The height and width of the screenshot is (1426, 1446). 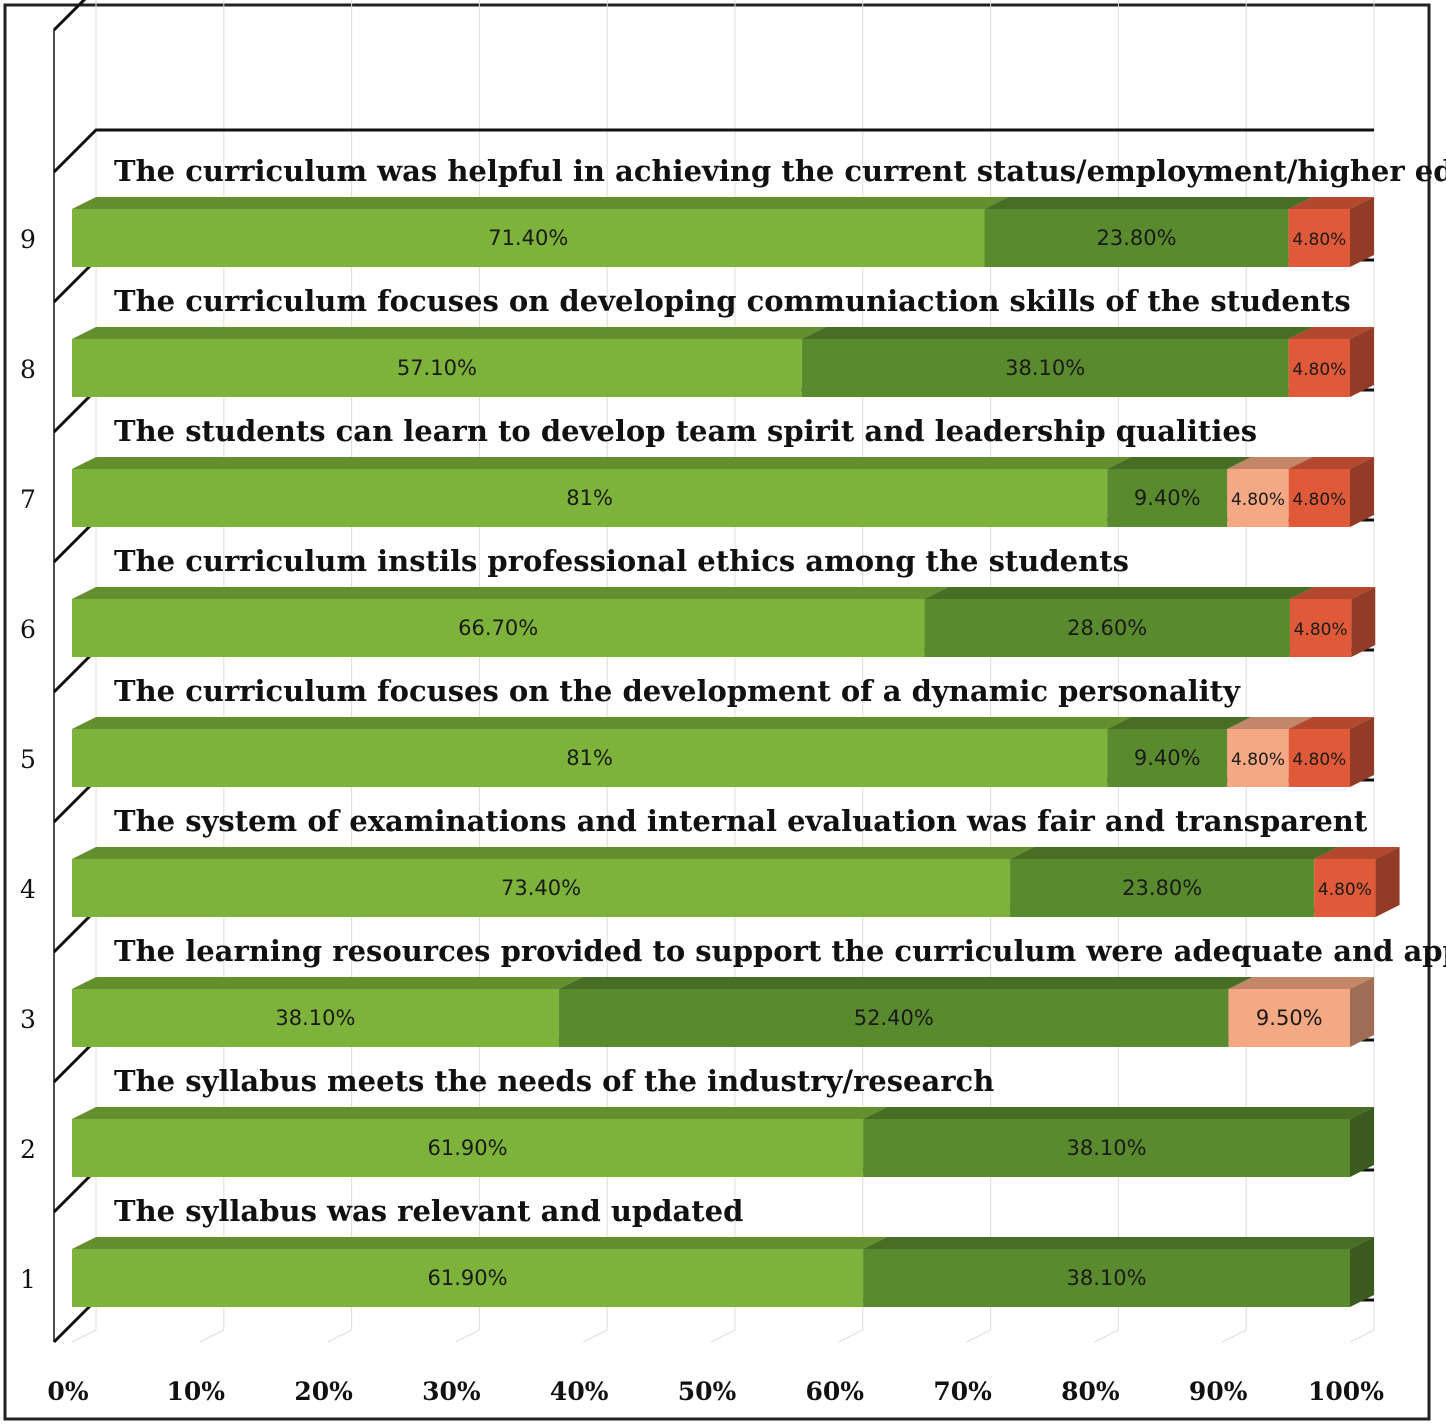 What do you see at coordinates (1090, 1391) in the screenshot?
I see `x-tick-label: 80%` at bounding box center [1090, 1391].